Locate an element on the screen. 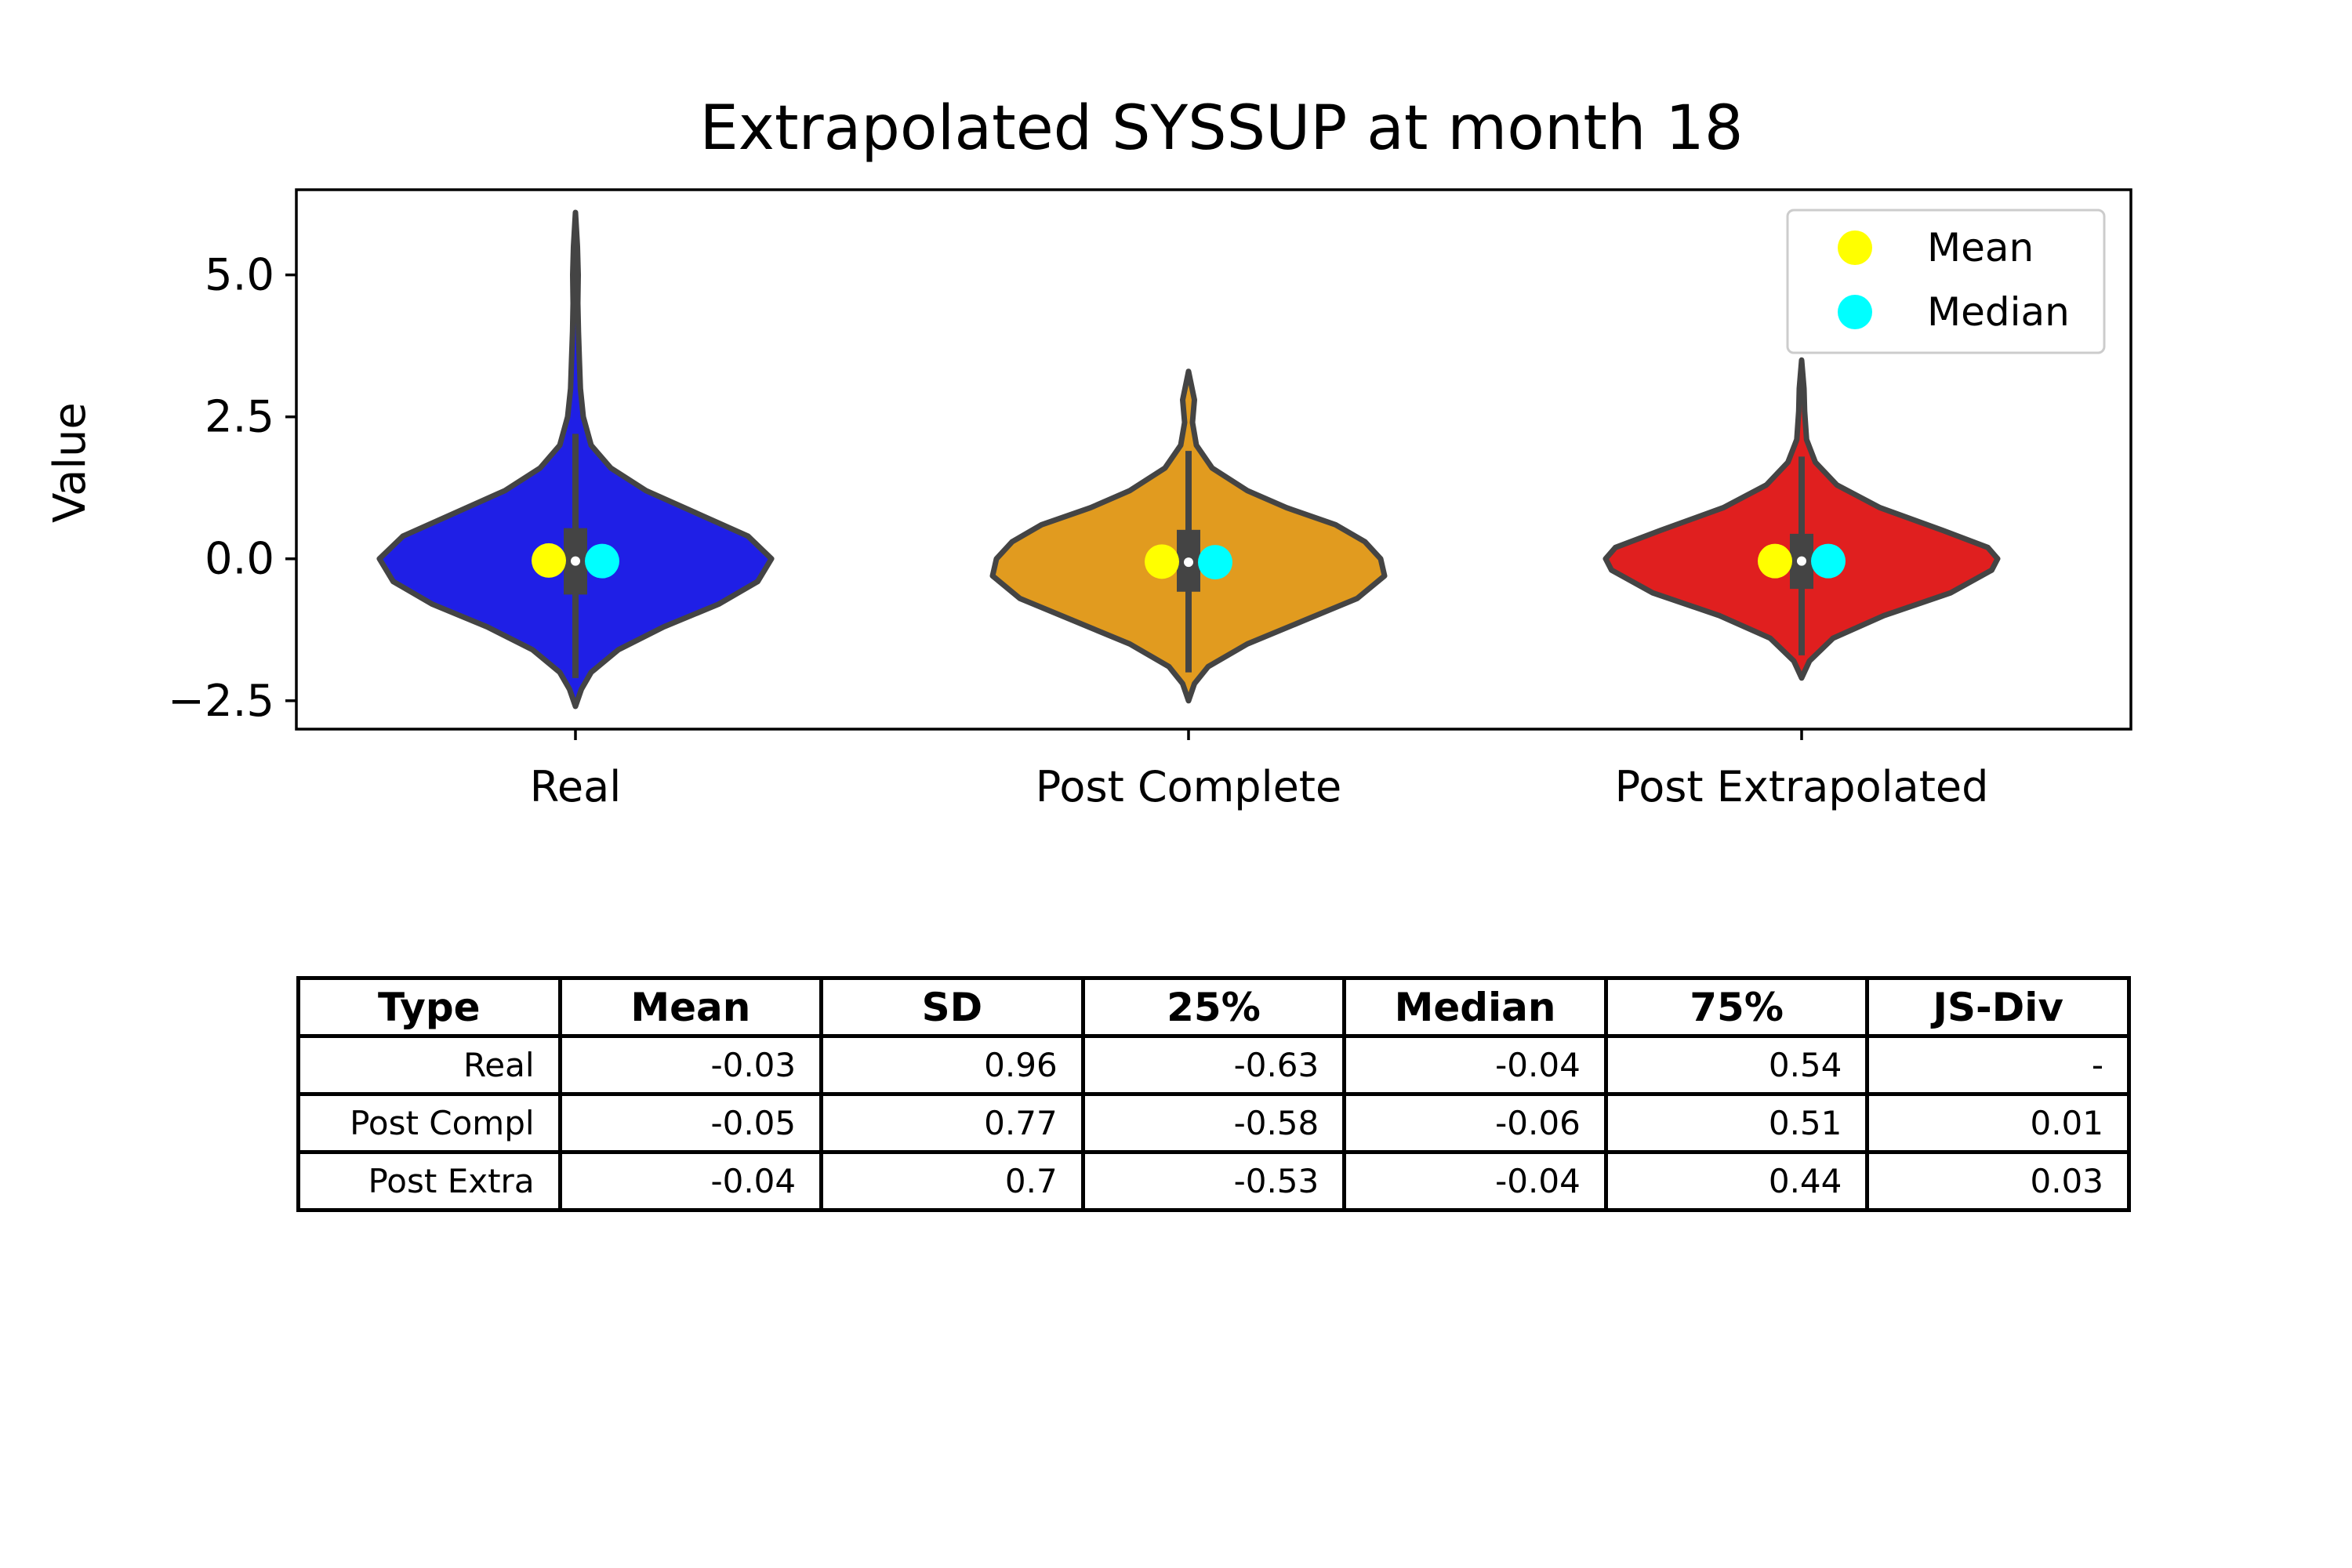  table-header-row: Type Mean SD 25% Median 75% JS-Div is located at coordinates (1213, 1007).